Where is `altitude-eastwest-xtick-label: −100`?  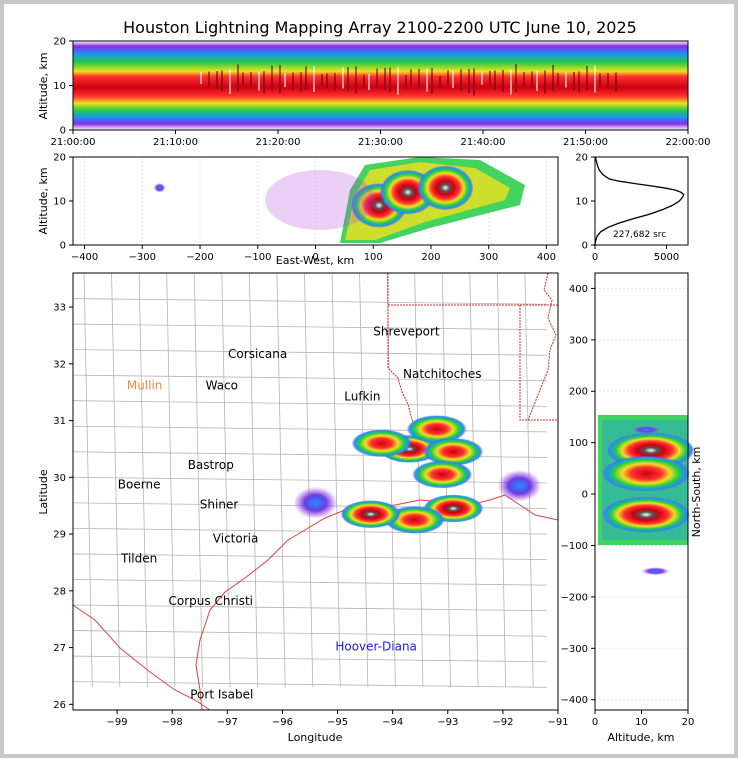 altitude-eastwest-xtick-label: −100 is located at coordinates (257, 257).